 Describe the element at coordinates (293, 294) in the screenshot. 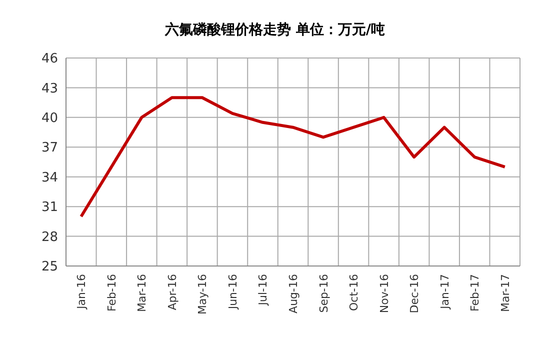

I see `x-tick-label: Aug-16` at that location.